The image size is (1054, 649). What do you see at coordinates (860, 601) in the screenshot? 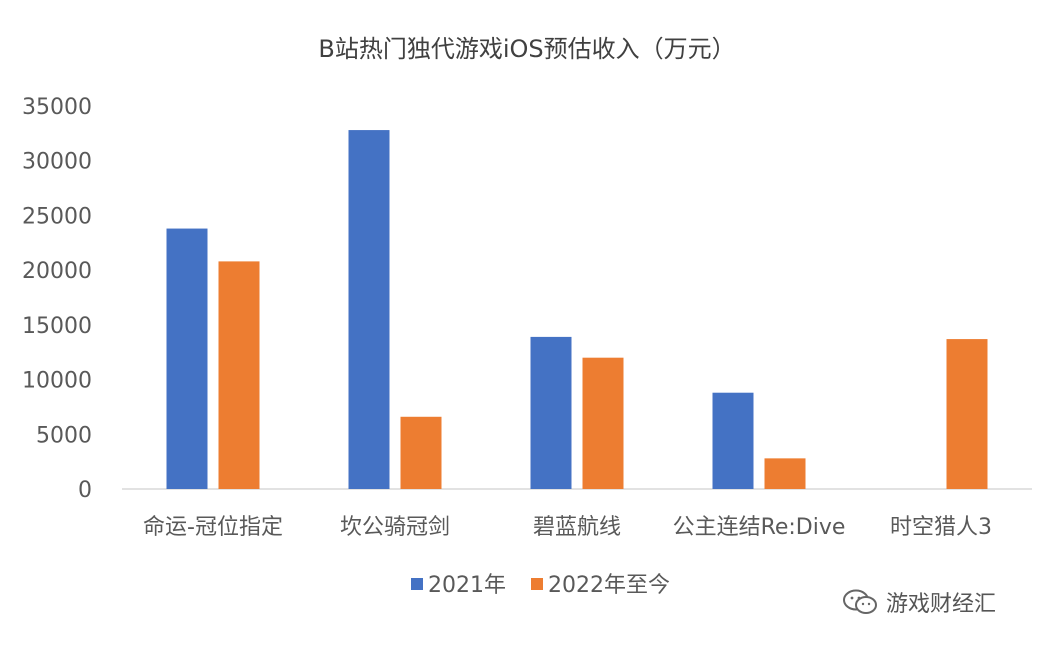
I see `wechat-icon` at bounding box center [860, 601].